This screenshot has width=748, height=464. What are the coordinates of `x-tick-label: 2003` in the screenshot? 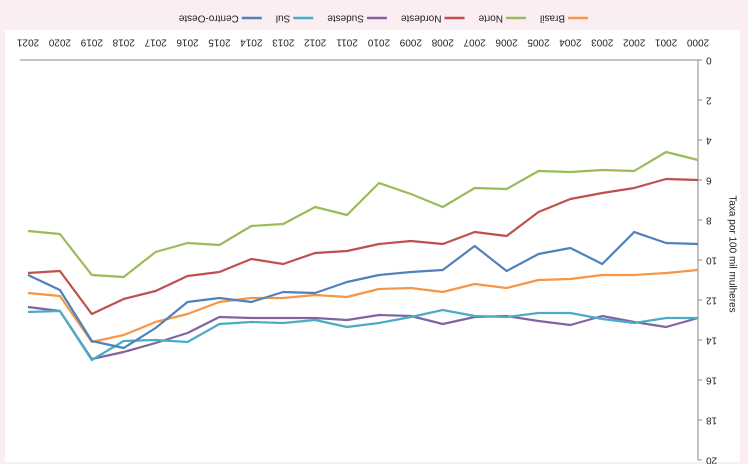 It's located at (602, 41).